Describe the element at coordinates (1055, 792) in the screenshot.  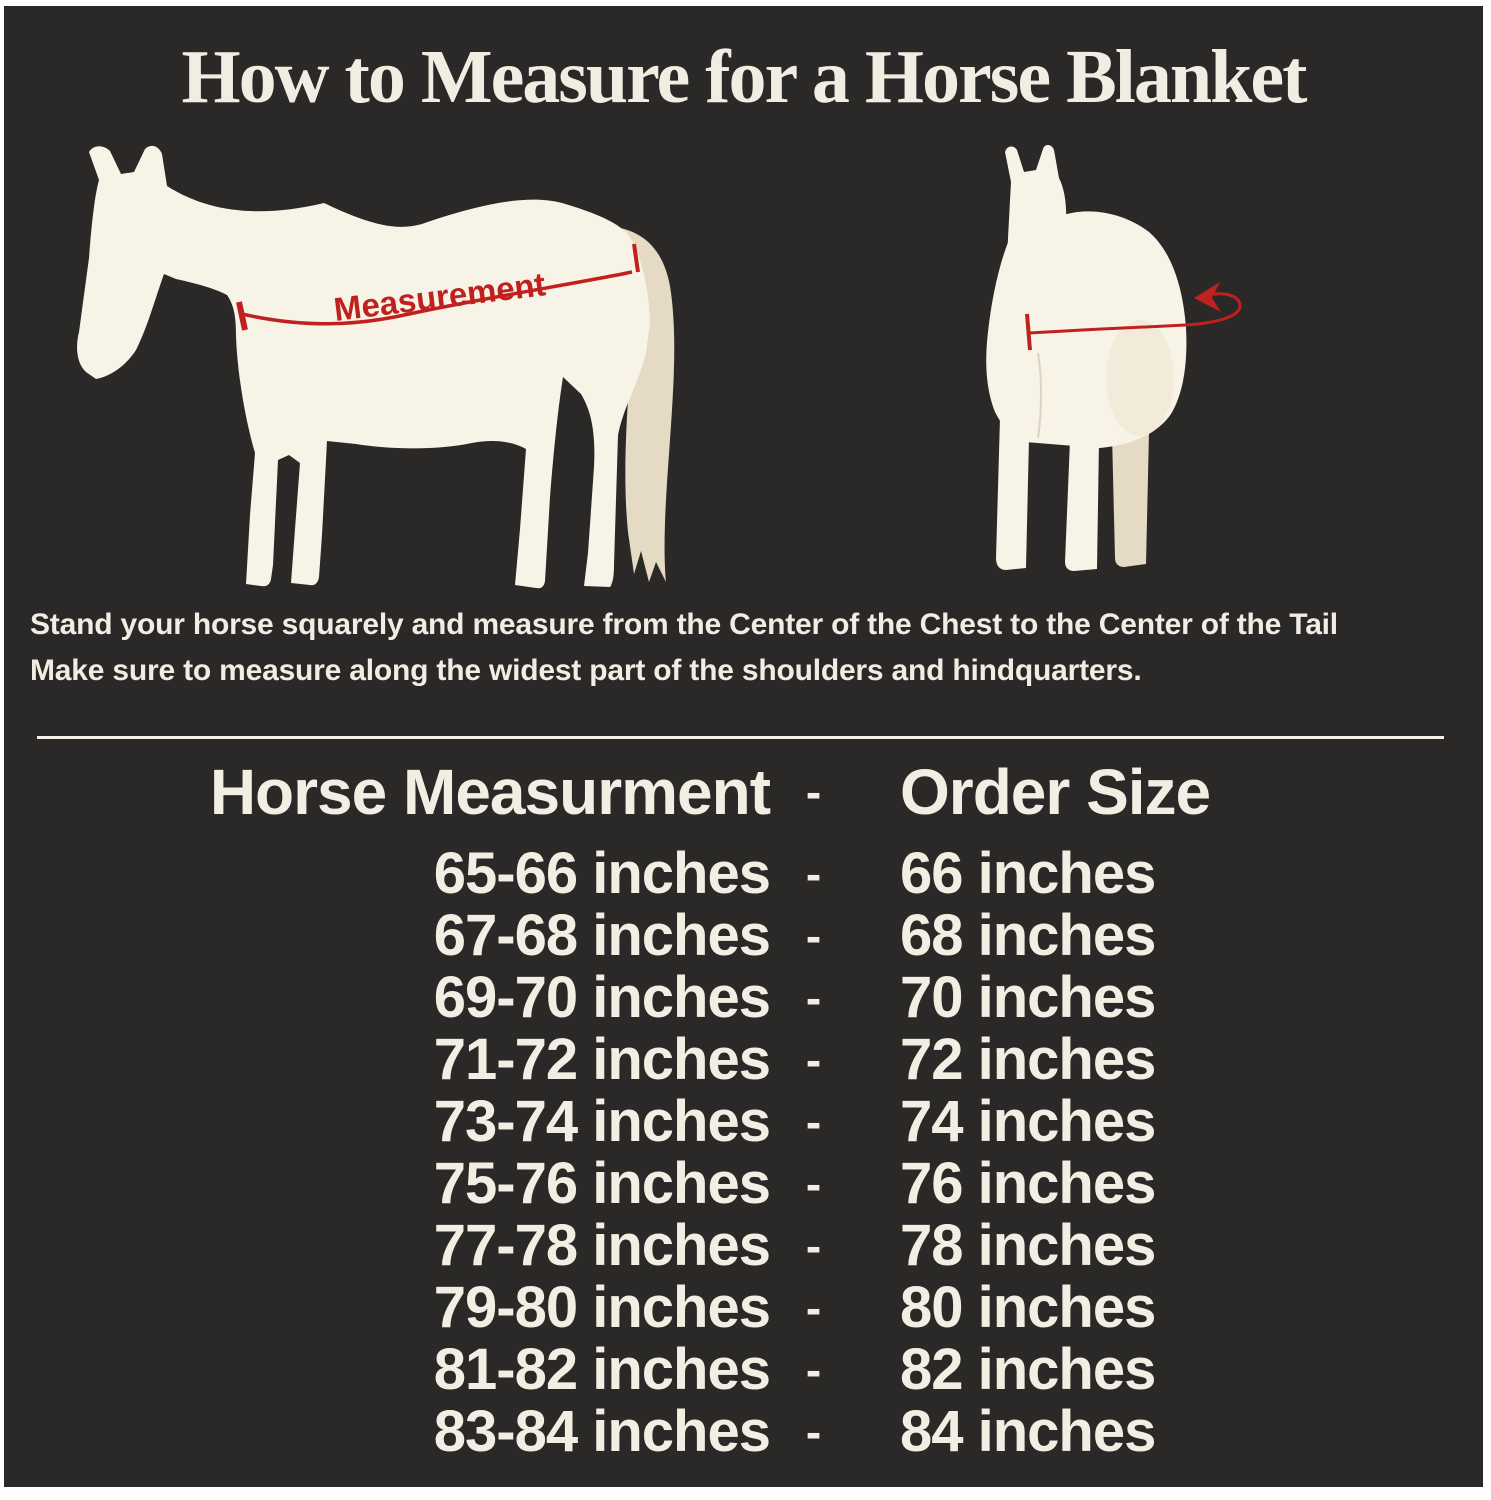
I see `header-order-column: Order Size` at that location.